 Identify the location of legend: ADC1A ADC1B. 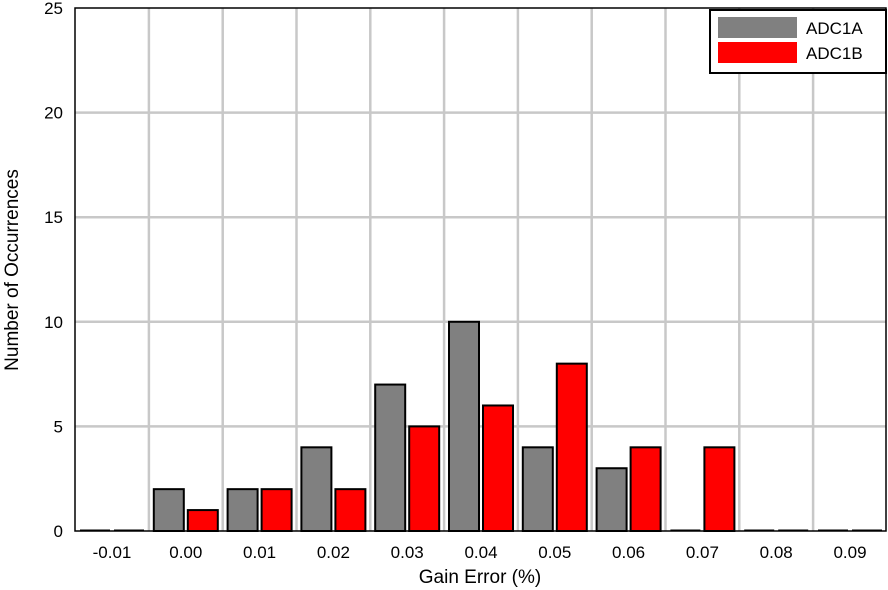
(798, 41).